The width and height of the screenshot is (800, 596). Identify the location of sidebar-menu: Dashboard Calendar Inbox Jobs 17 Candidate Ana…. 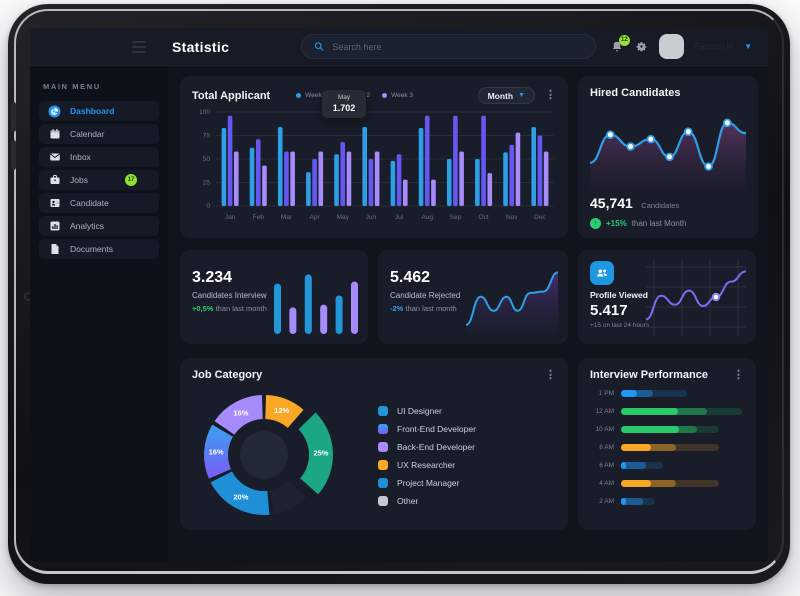
(99, 180).